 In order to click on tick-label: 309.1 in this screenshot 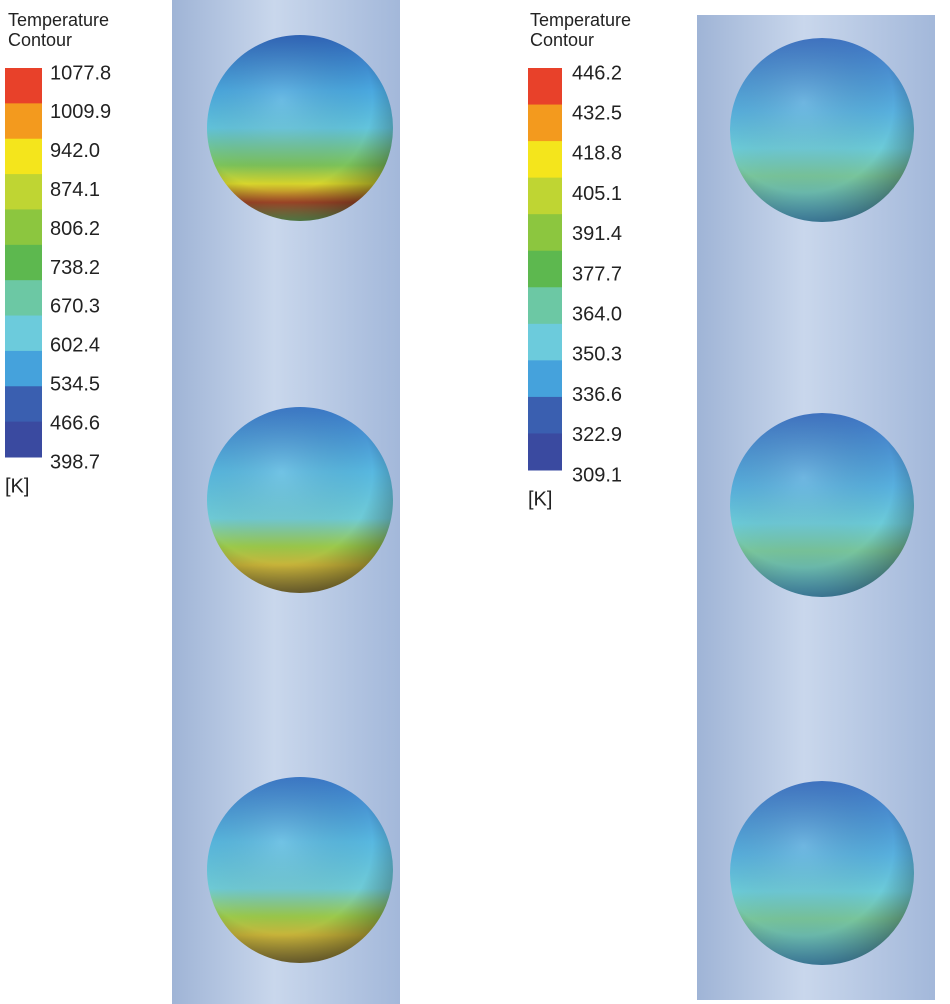, I will do `click(597, 475)`.